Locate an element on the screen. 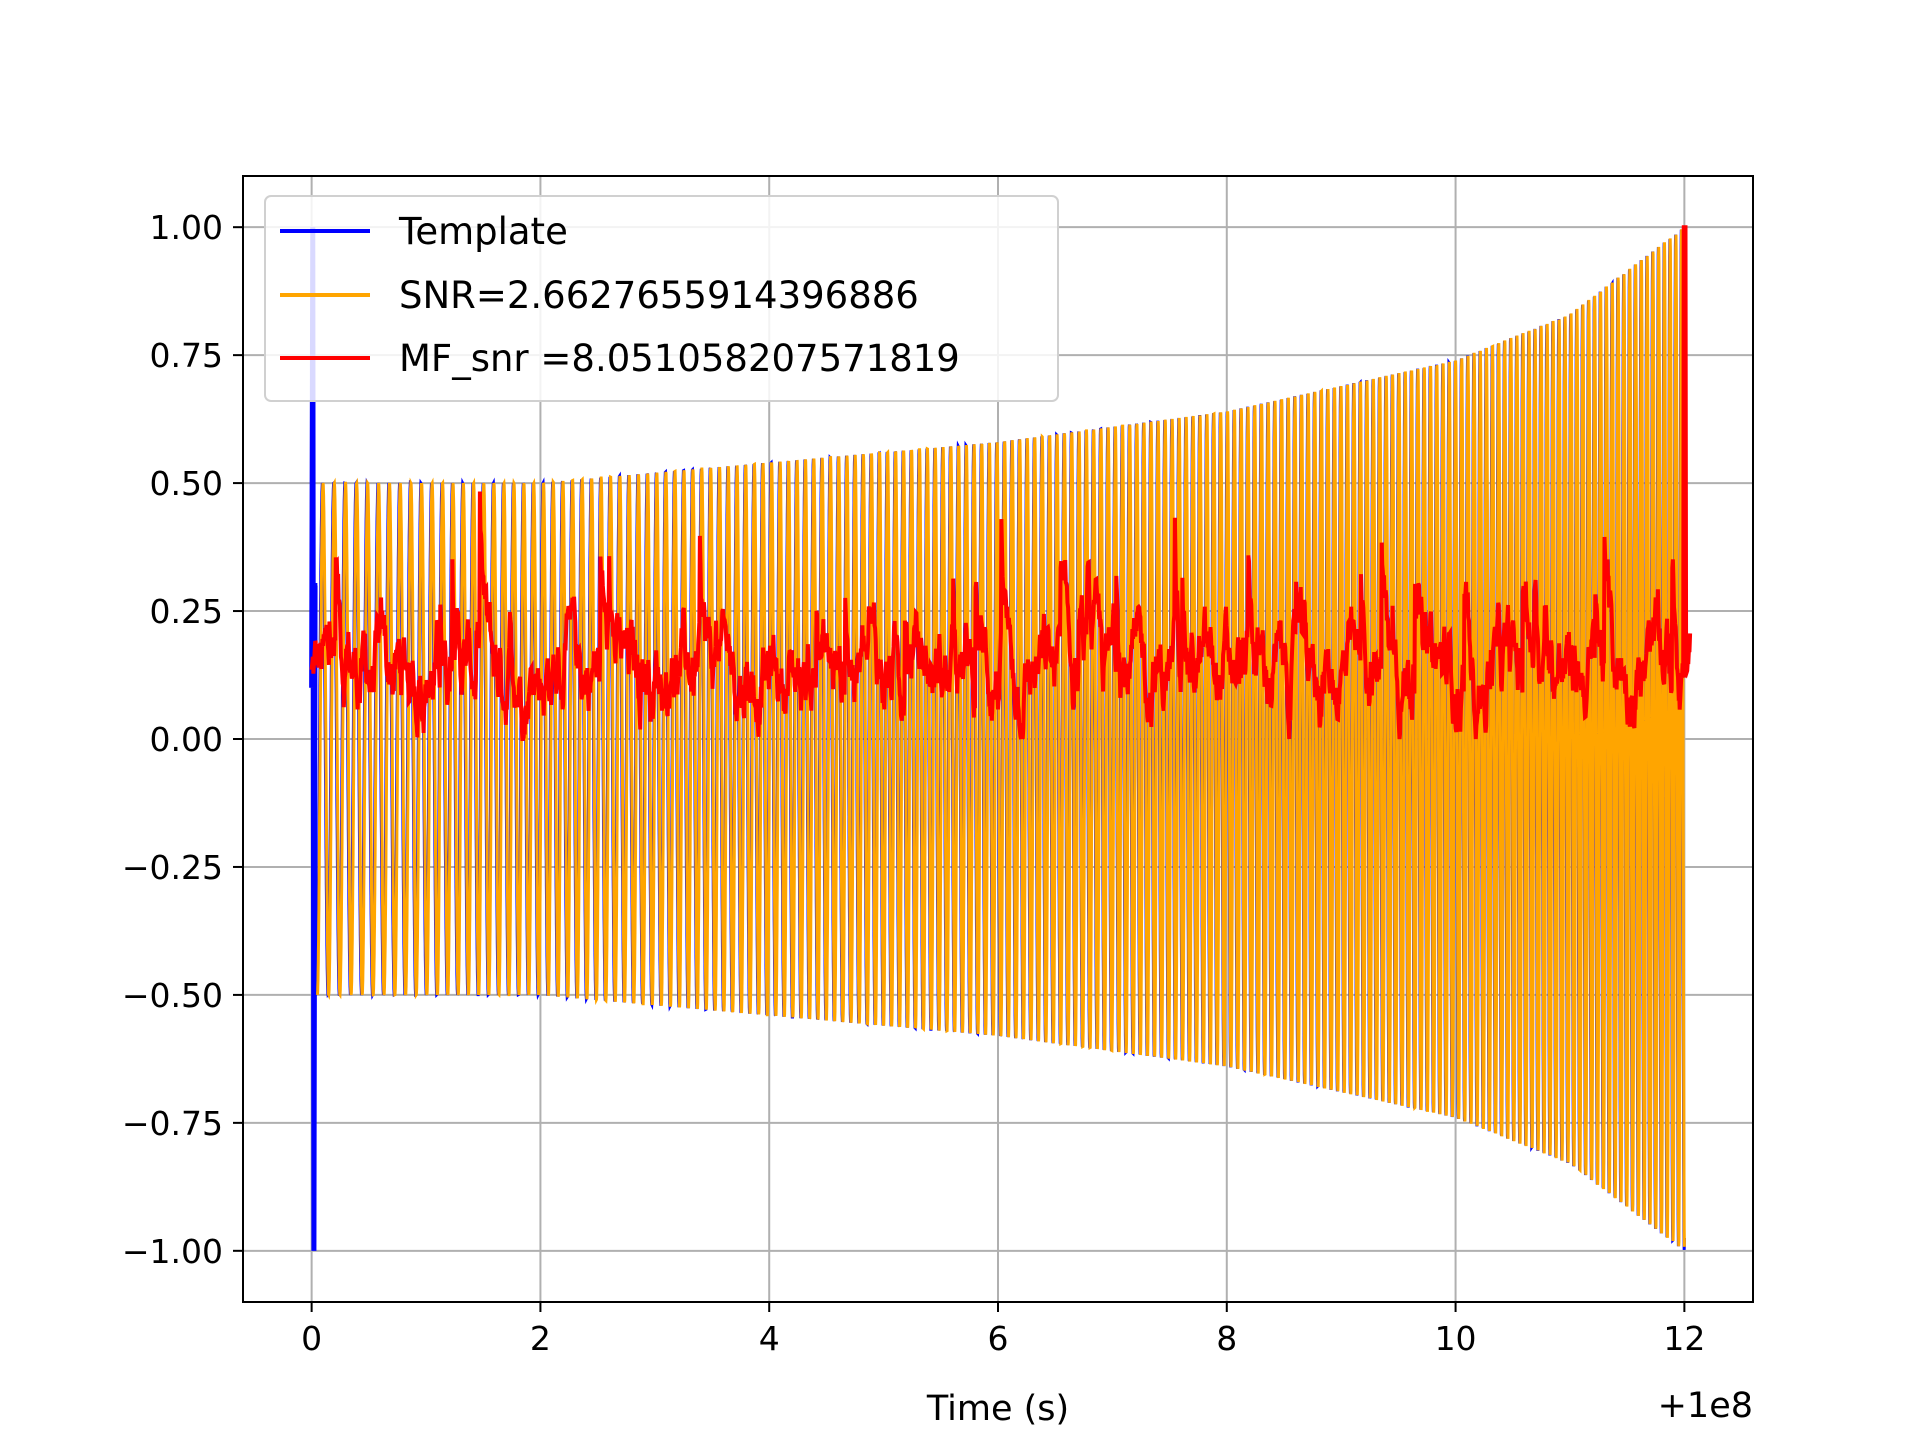 The width and height of the screenshot is (1920, 1440). legend-box is located at coordinates (661, 298).